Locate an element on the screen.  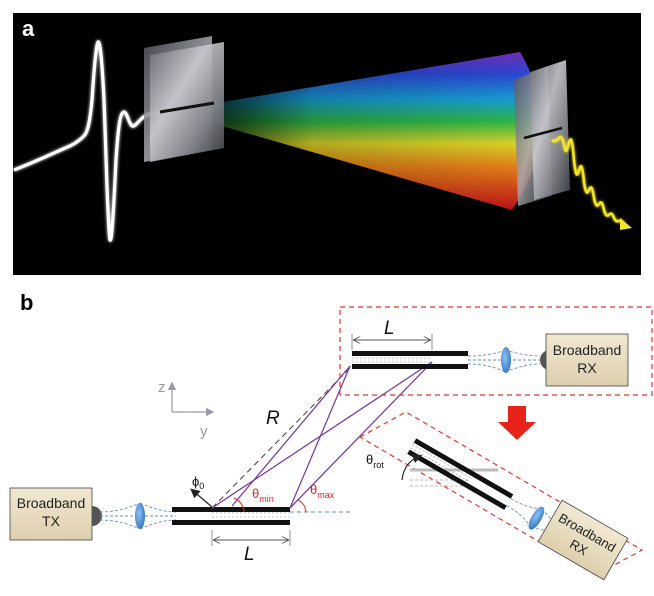
panel-b-letter: b is located at coordinates (26, 302).